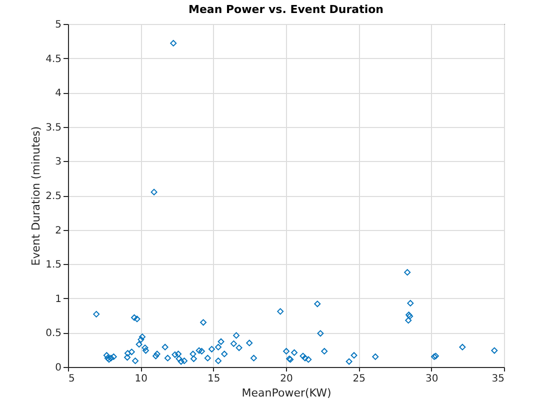 The width and height of the screenshot is (560, 420). I want to click on y-tick-label: 0, so click(58, 368).